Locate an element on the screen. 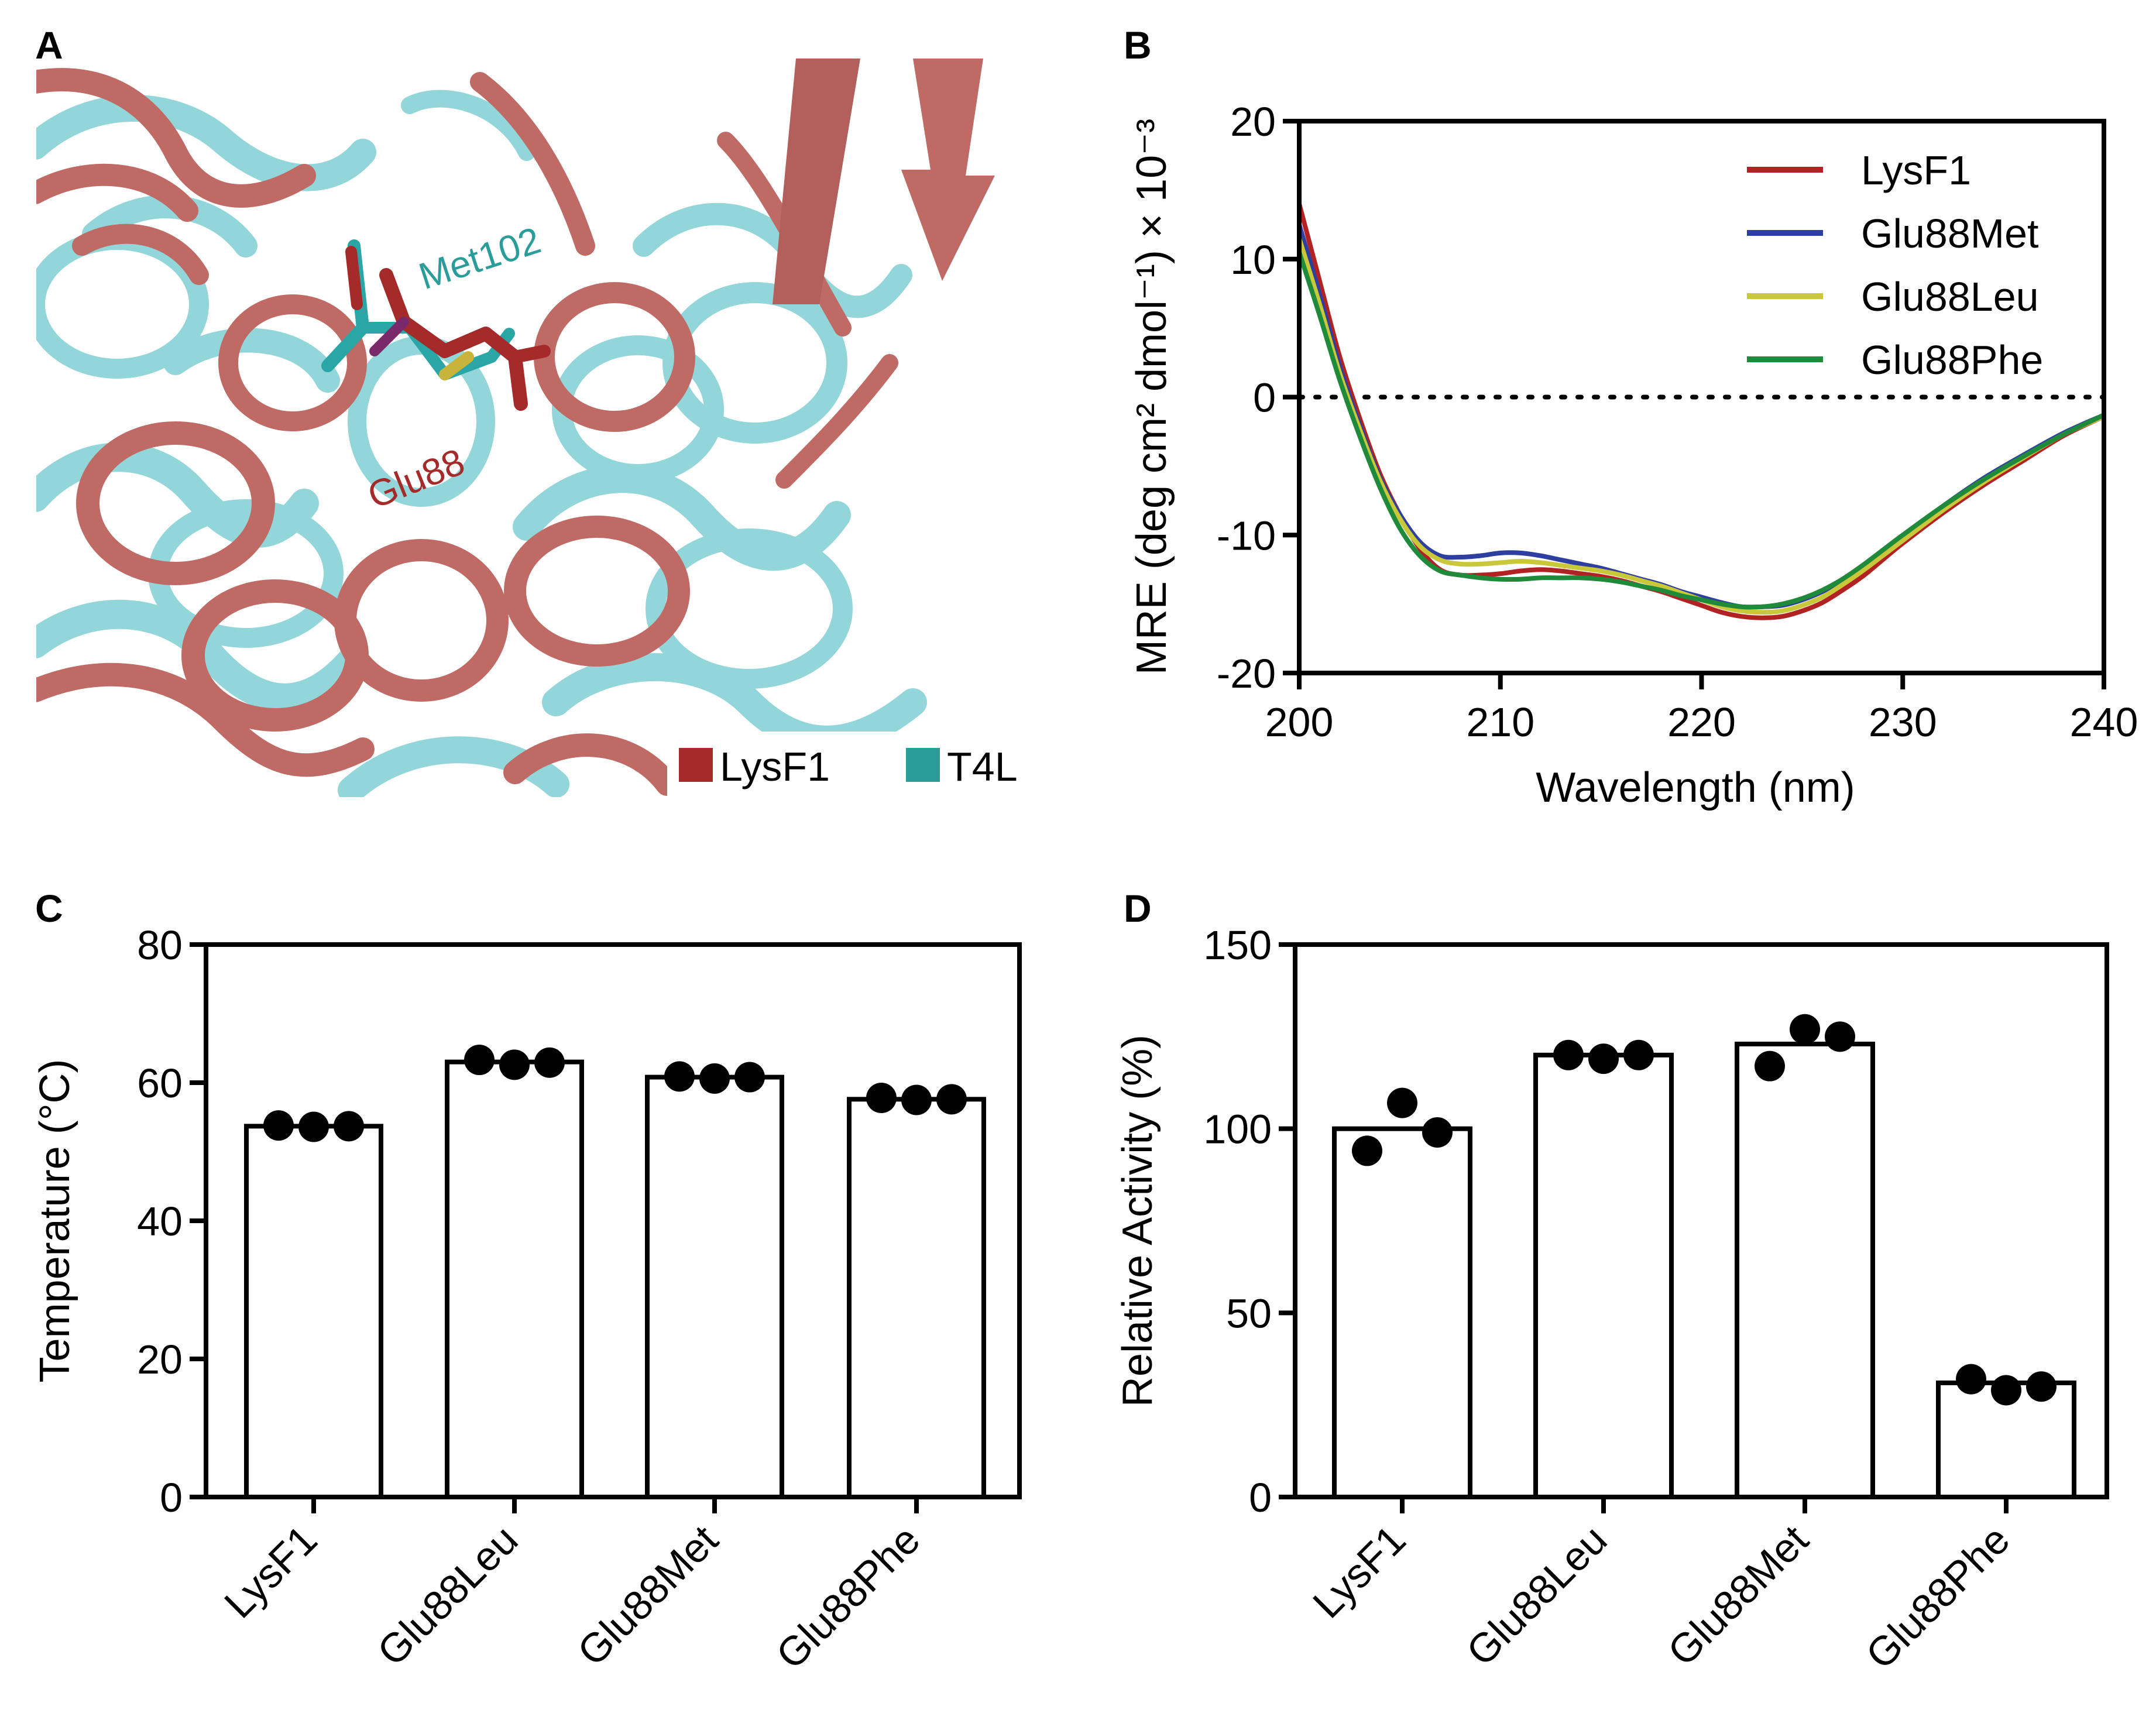  y-axis-b: 20 10 0 -10 -20 is located at coordinates (1258, 397).